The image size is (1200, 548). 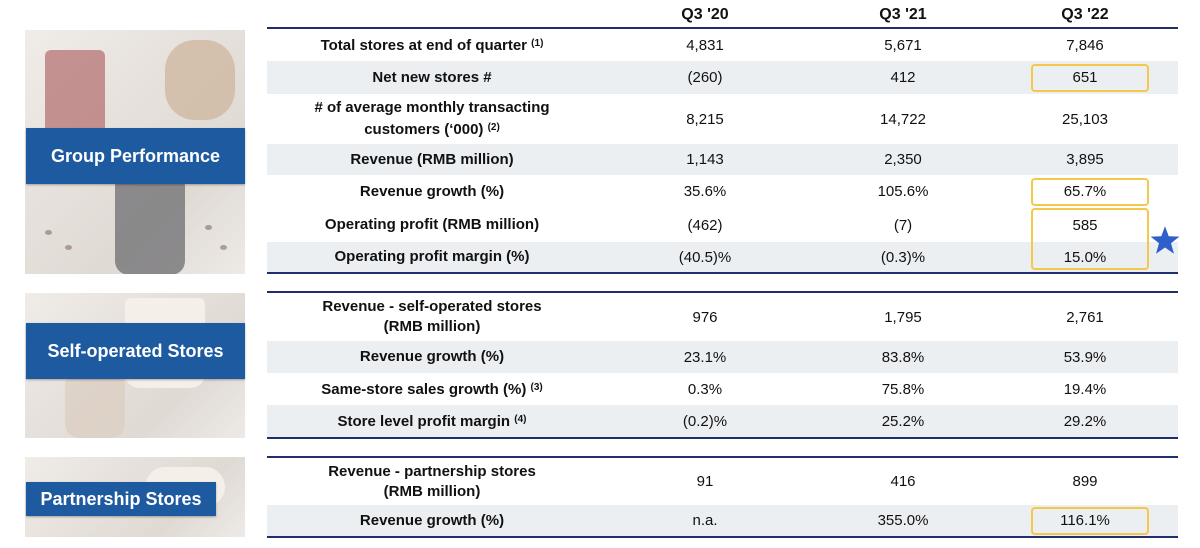 I want to click on value-q3-22: 3,895, so click(x=1085, y=159).